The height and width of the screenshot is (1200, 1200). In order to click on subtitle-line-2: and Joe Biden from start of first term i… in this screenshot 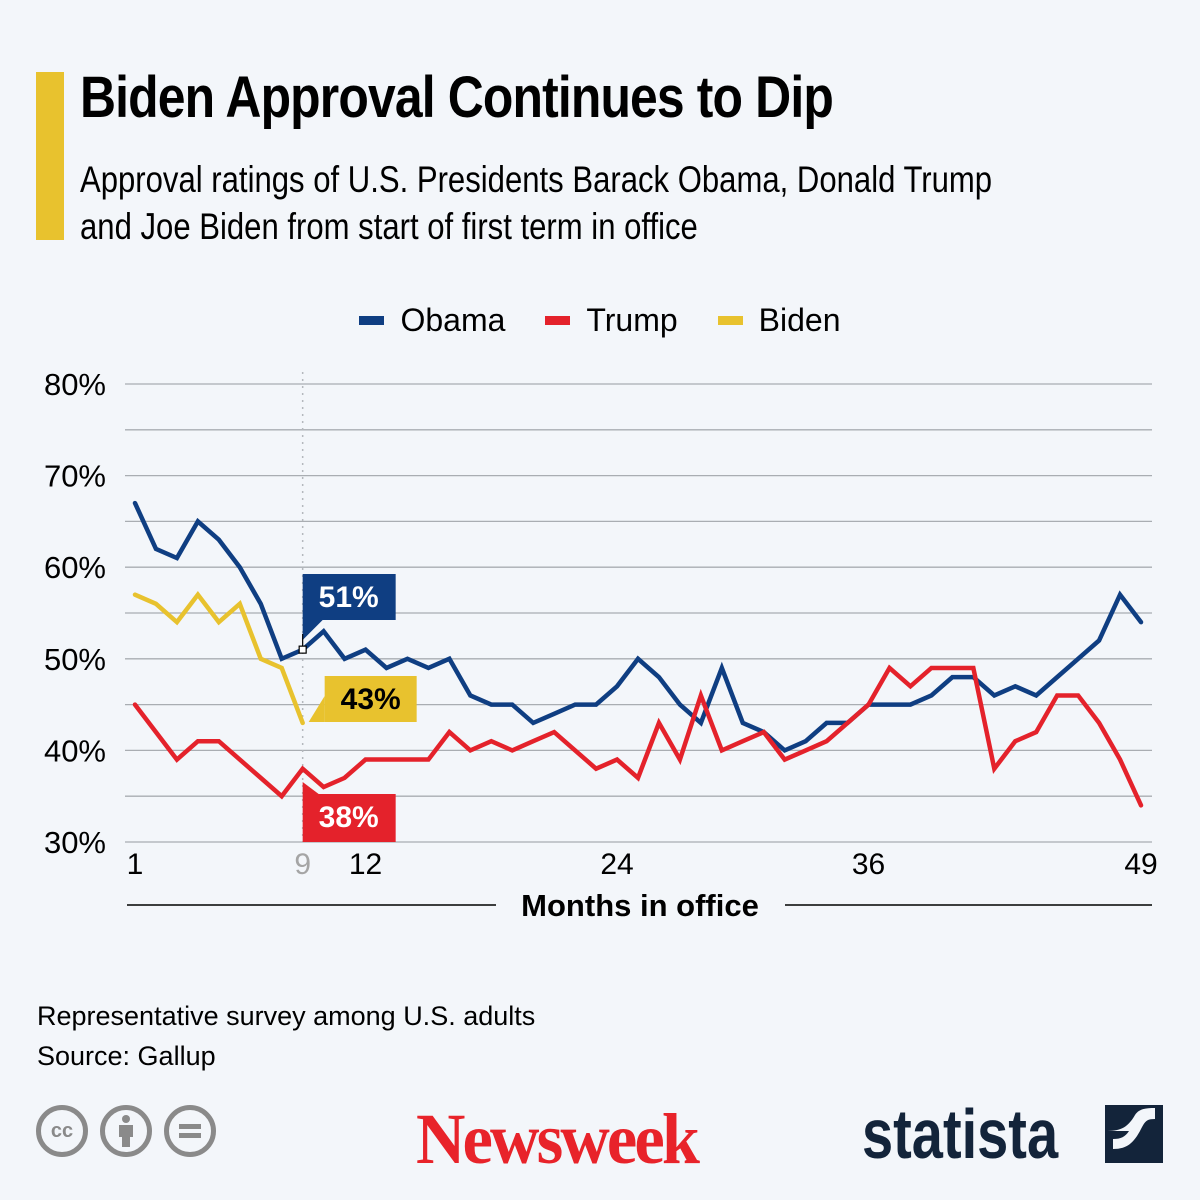, I will do `click(389, 226)`.